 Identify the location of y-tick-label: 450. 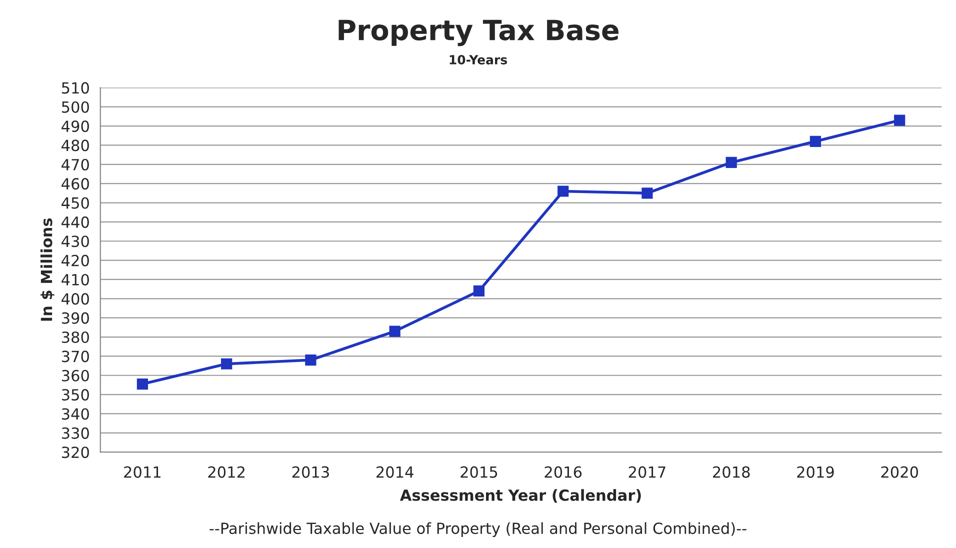
(75, 203).